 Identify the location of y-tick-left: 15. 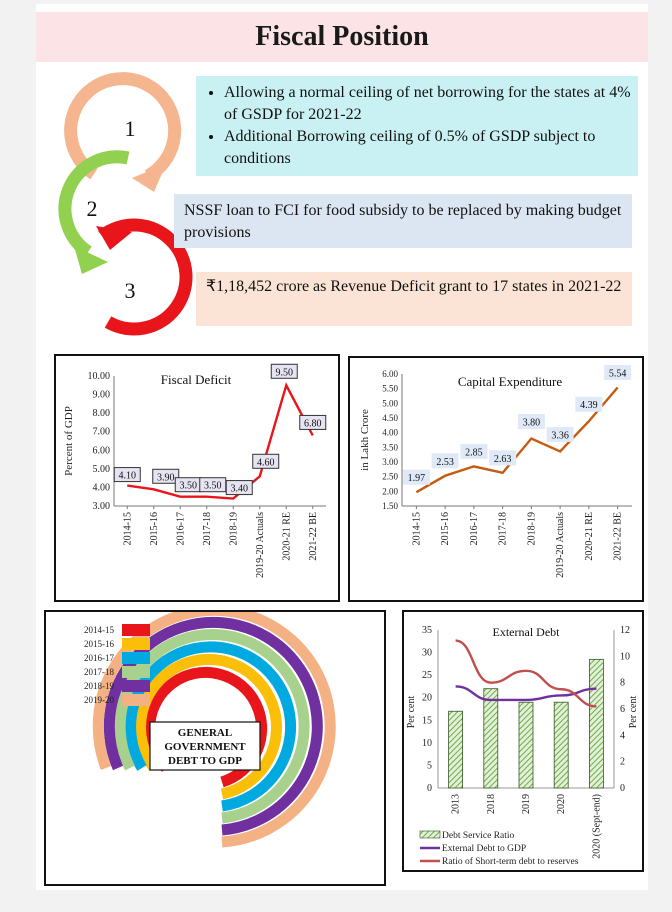
(427, 720).